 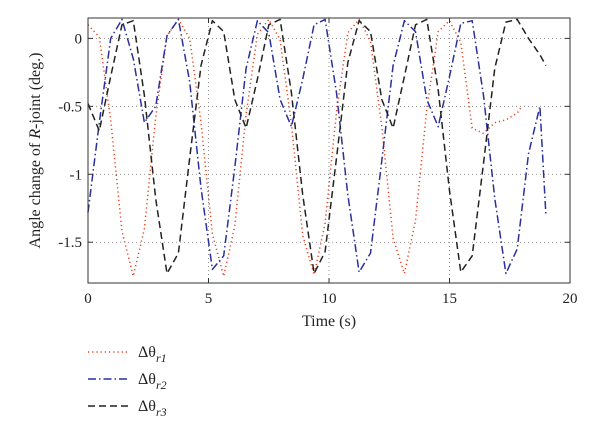 I want to click on y-axis-label: Angle change of R-joint (deg.), so click(x=35, y=151).